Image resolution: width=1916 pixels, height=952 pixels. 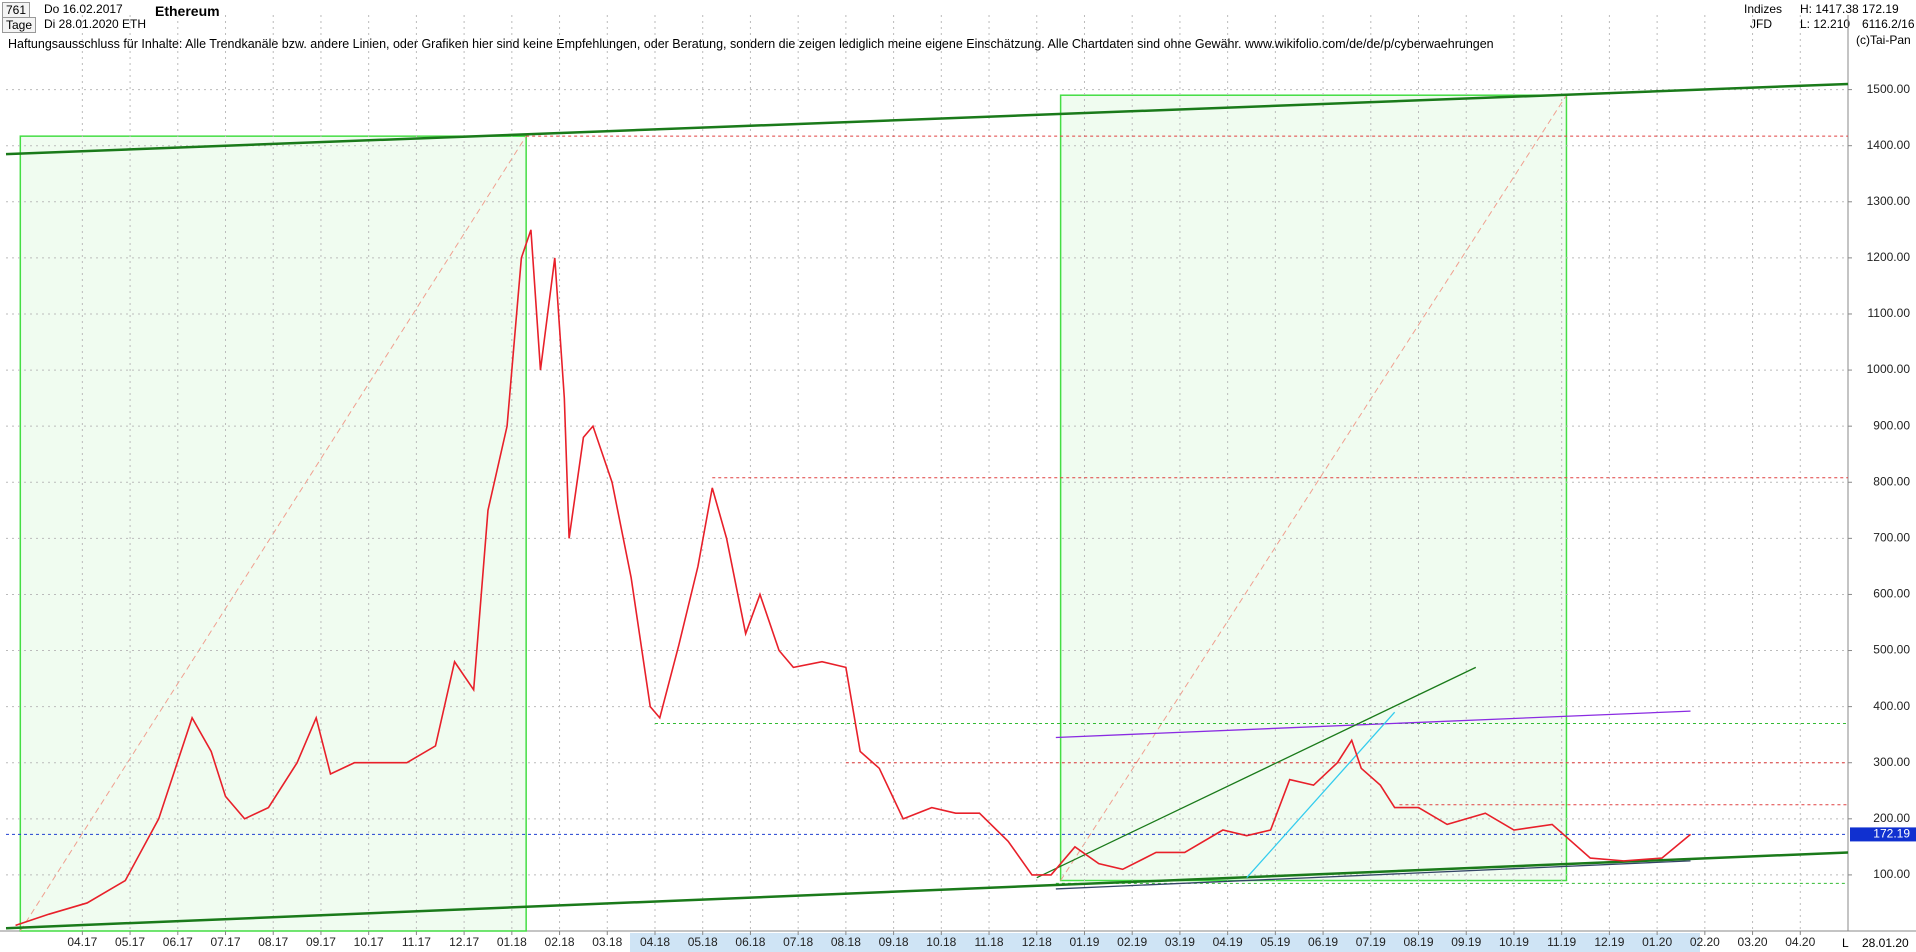 I want to click on x-tick-label: 03.19, so click(x=1180, y=942).